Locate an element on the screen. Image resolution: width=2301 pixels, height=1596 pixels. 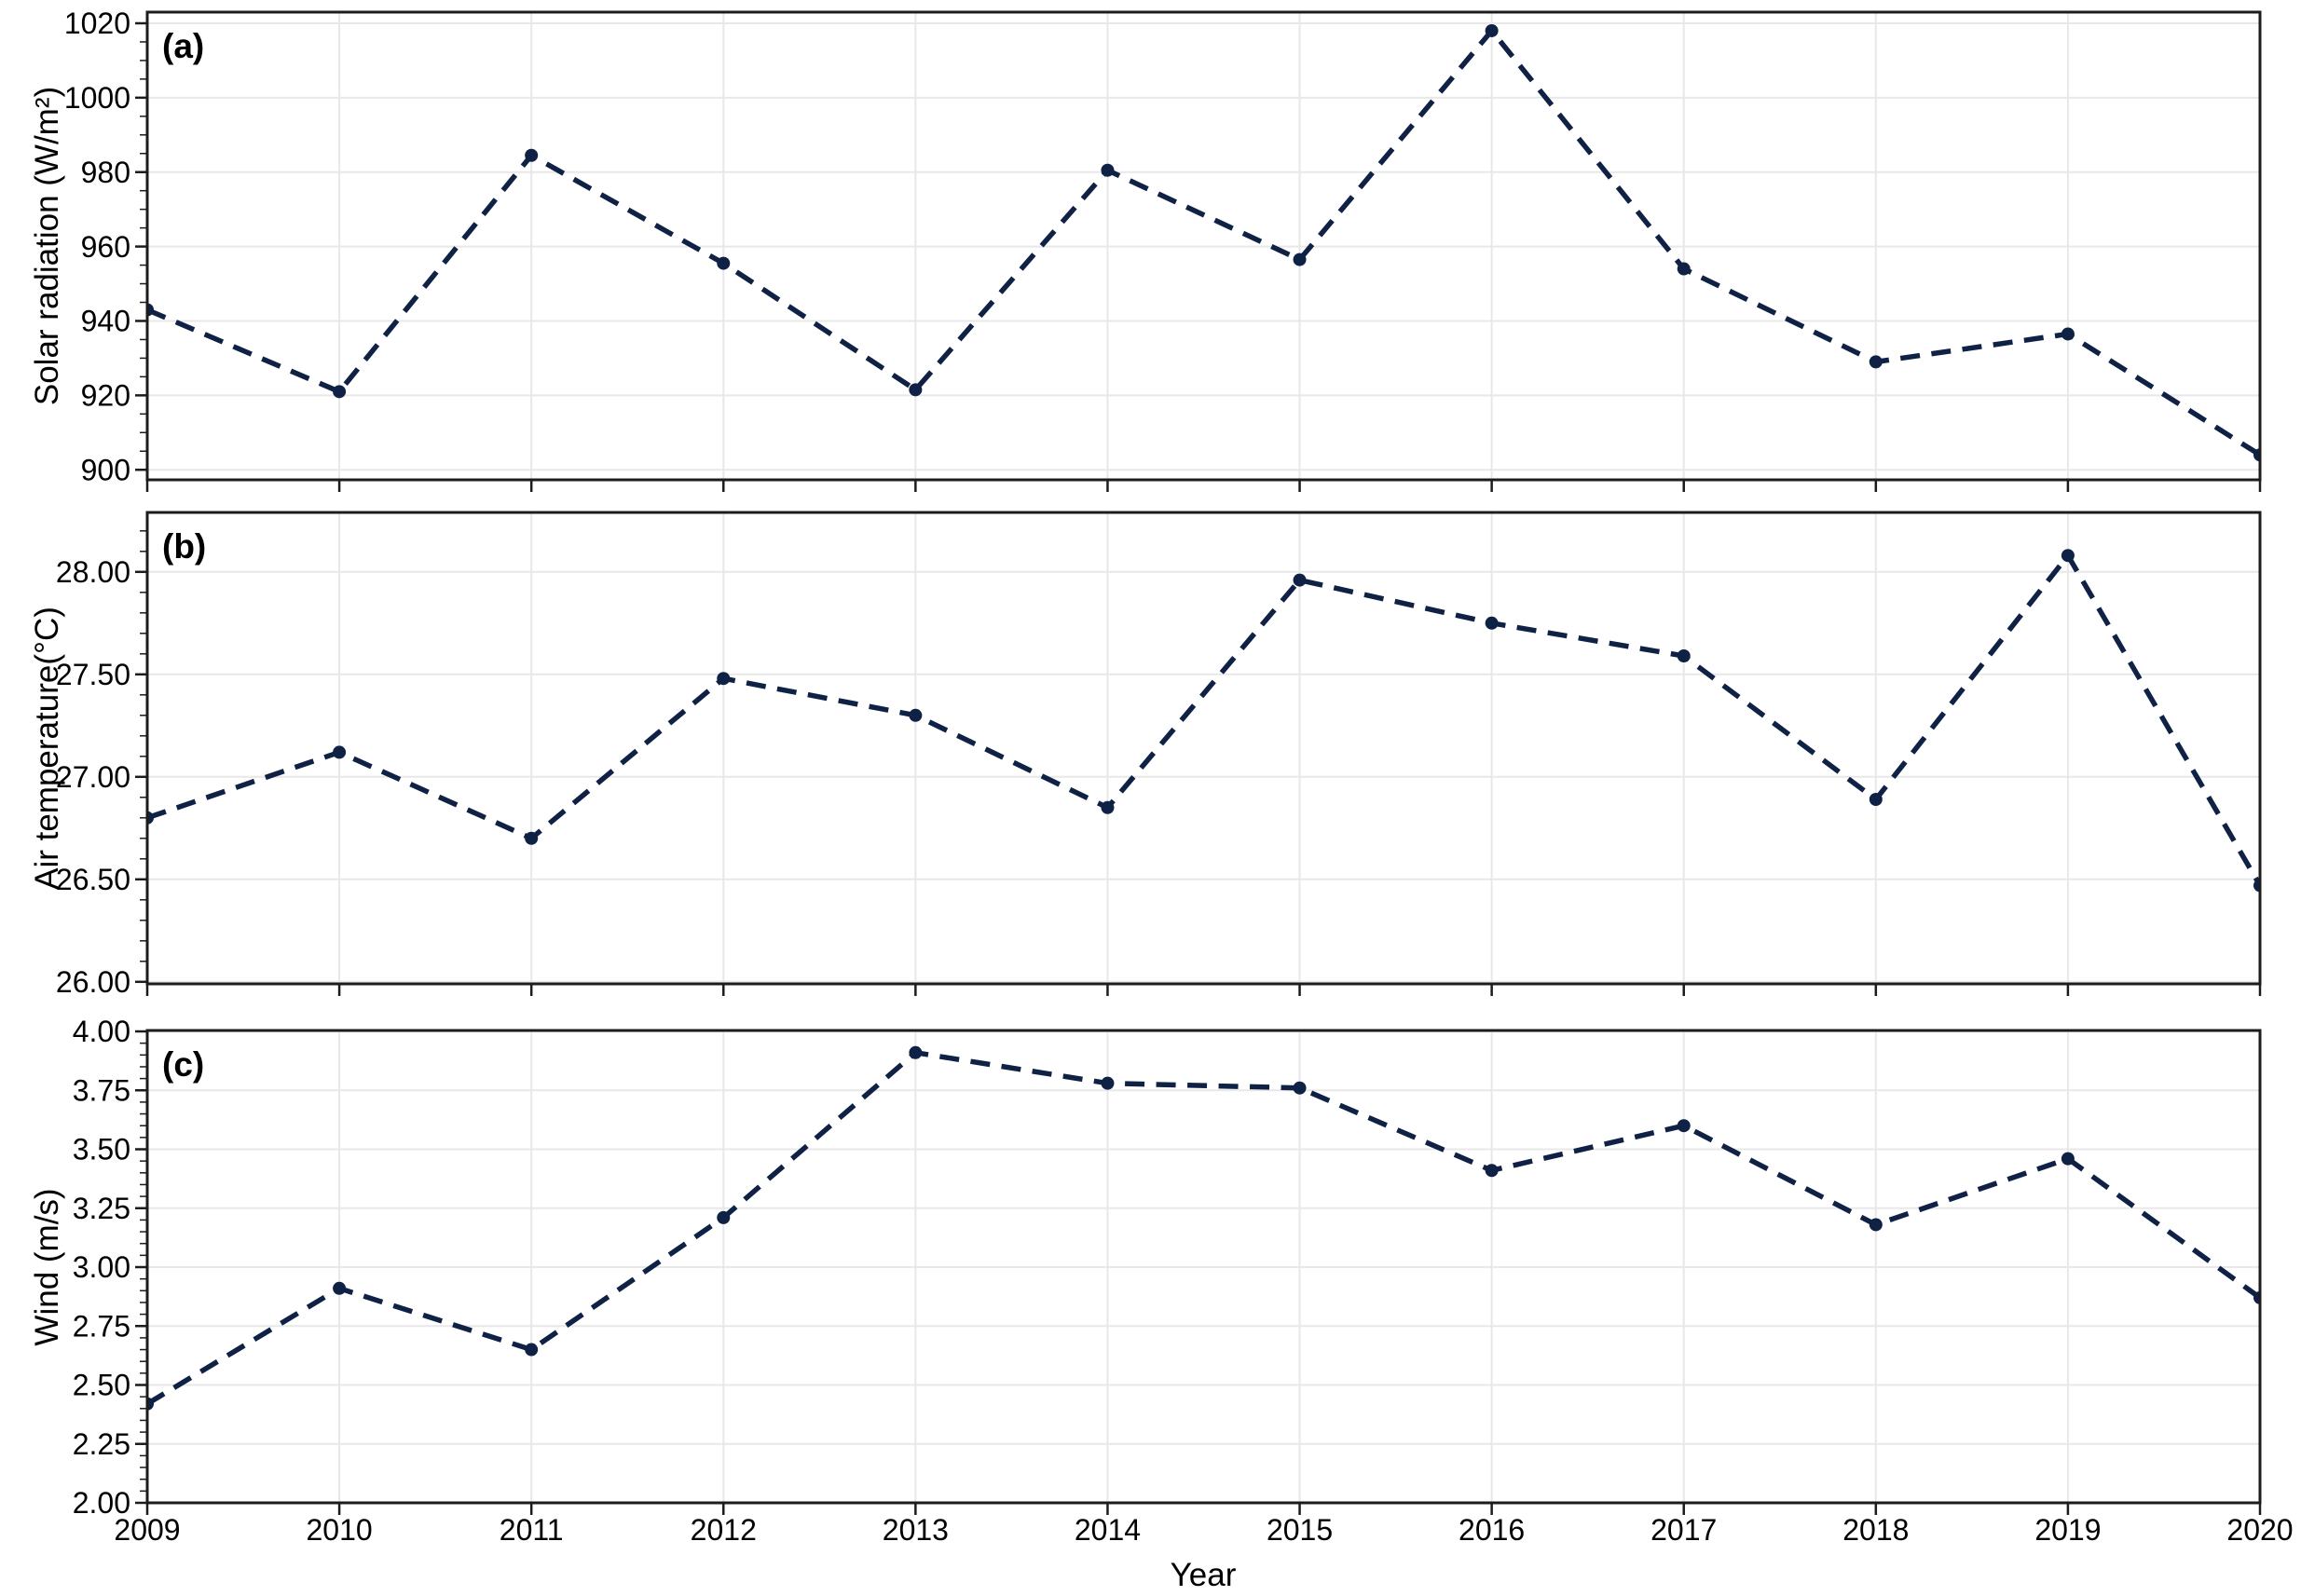
y-tick-label: 3.00 is located at coordinates (101, 1267).